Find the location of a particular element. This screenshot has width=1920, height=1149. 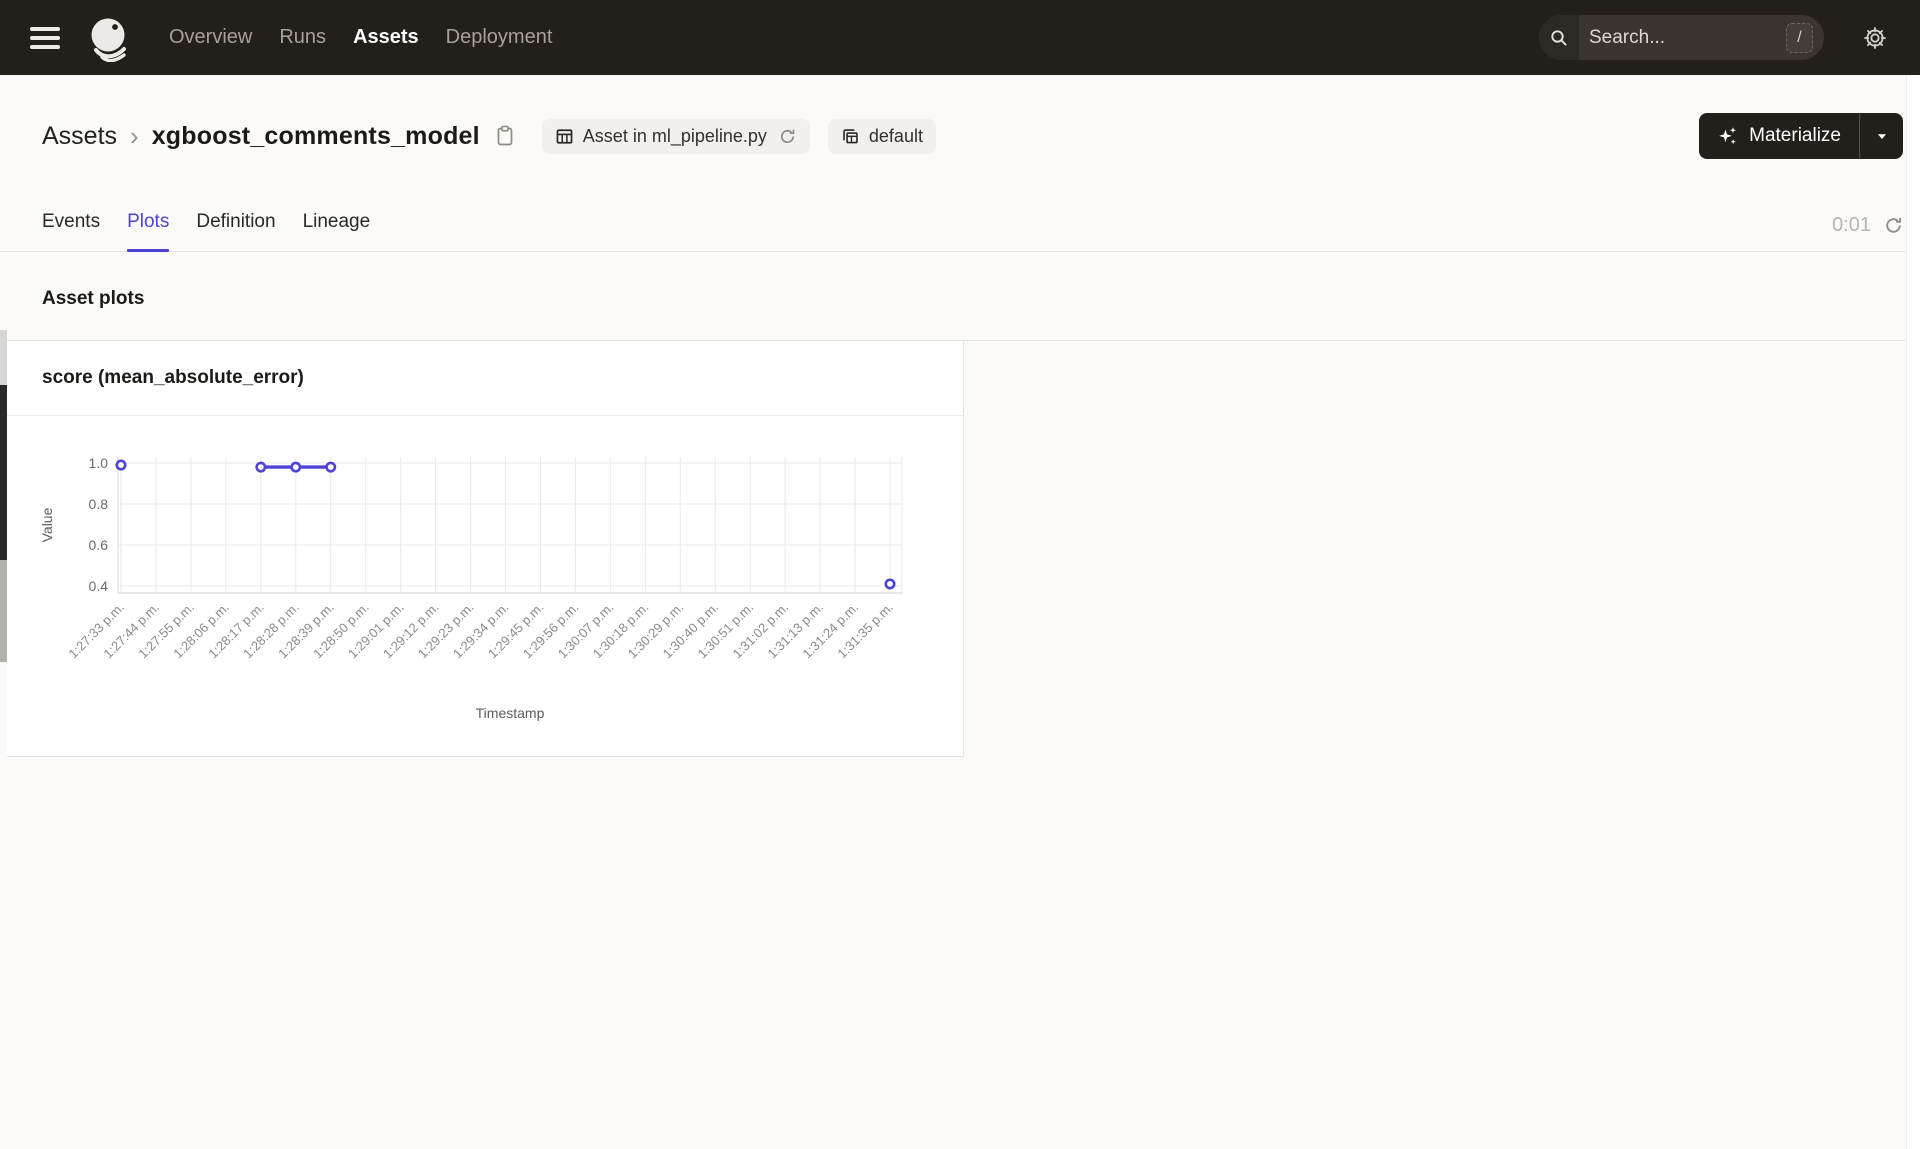

asset-plots-section-header: Asset plots is located at coordinates (960, 296).